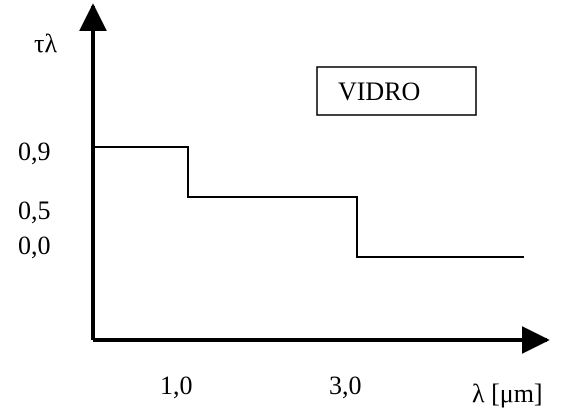 The image size is (569, 417). I want to click on annotation-box, so click(396, 91).